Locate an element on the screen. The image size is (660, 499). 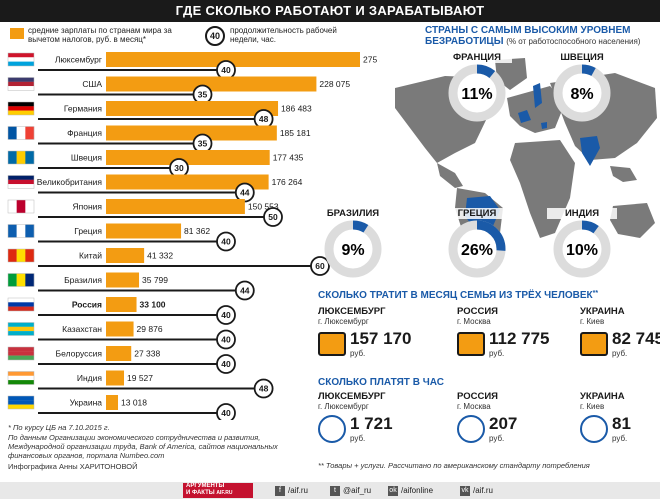
category-label: Украина is located at coordinates (86, 403).